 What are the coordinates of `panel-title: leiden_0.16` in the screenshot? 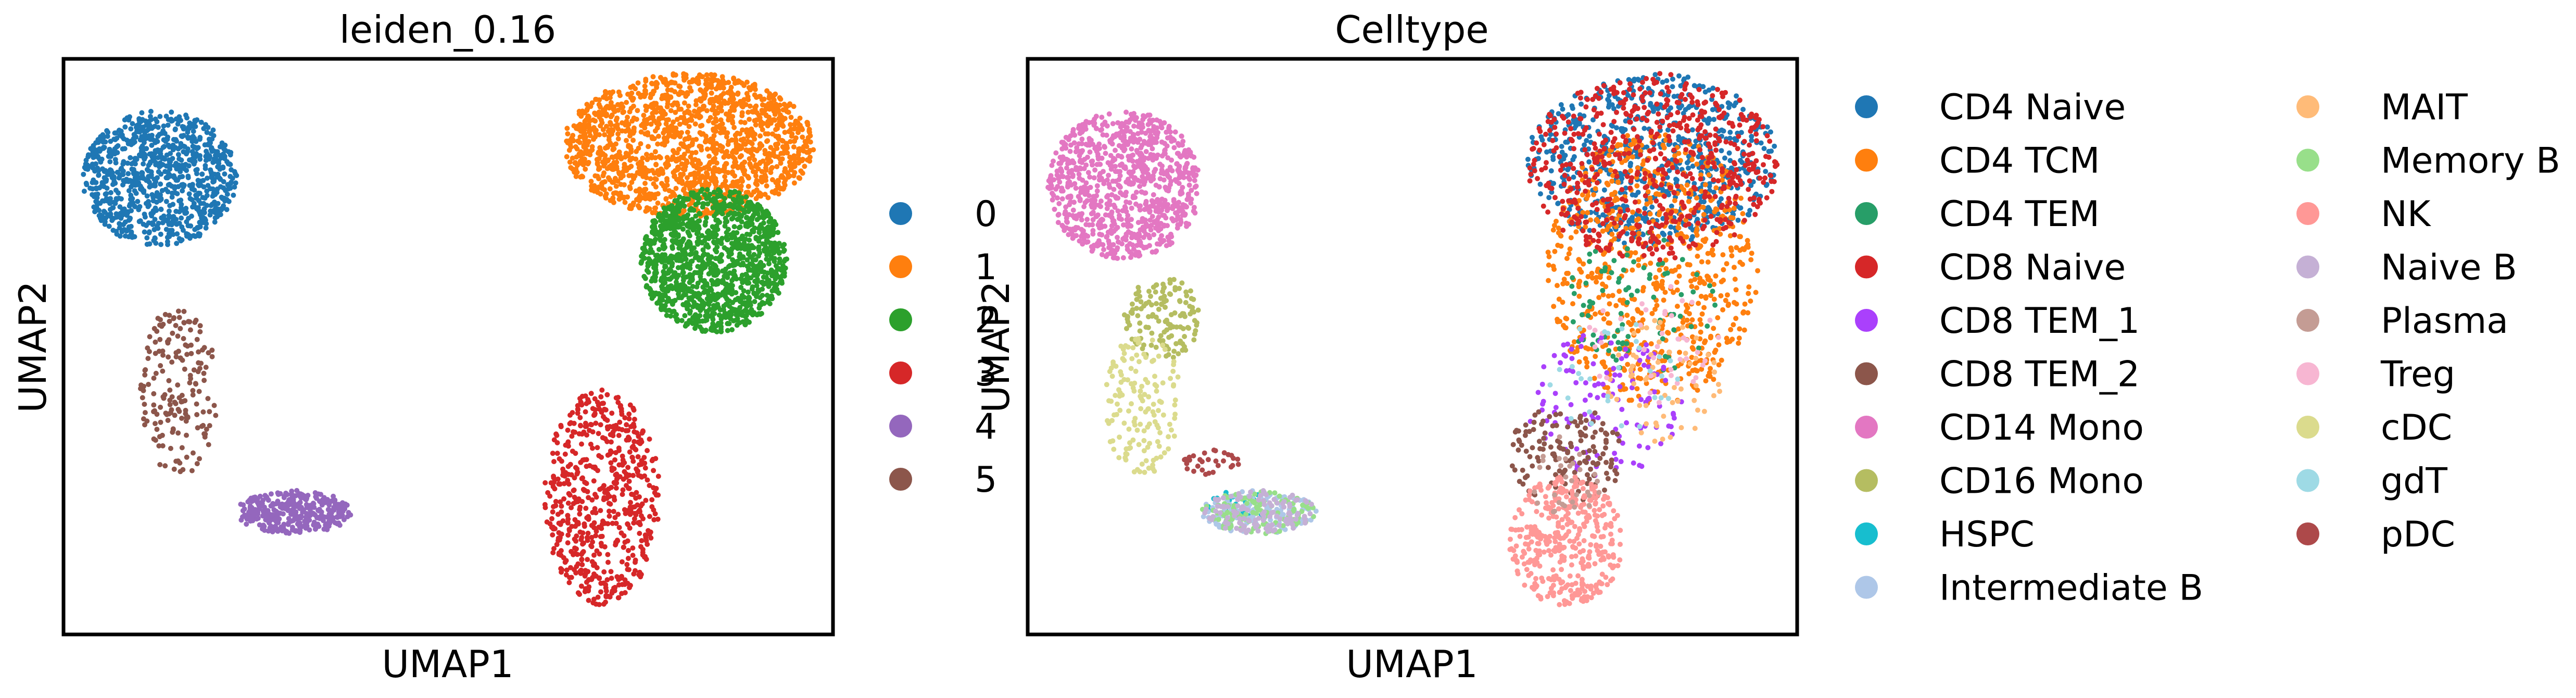 It's located at (448, 30).